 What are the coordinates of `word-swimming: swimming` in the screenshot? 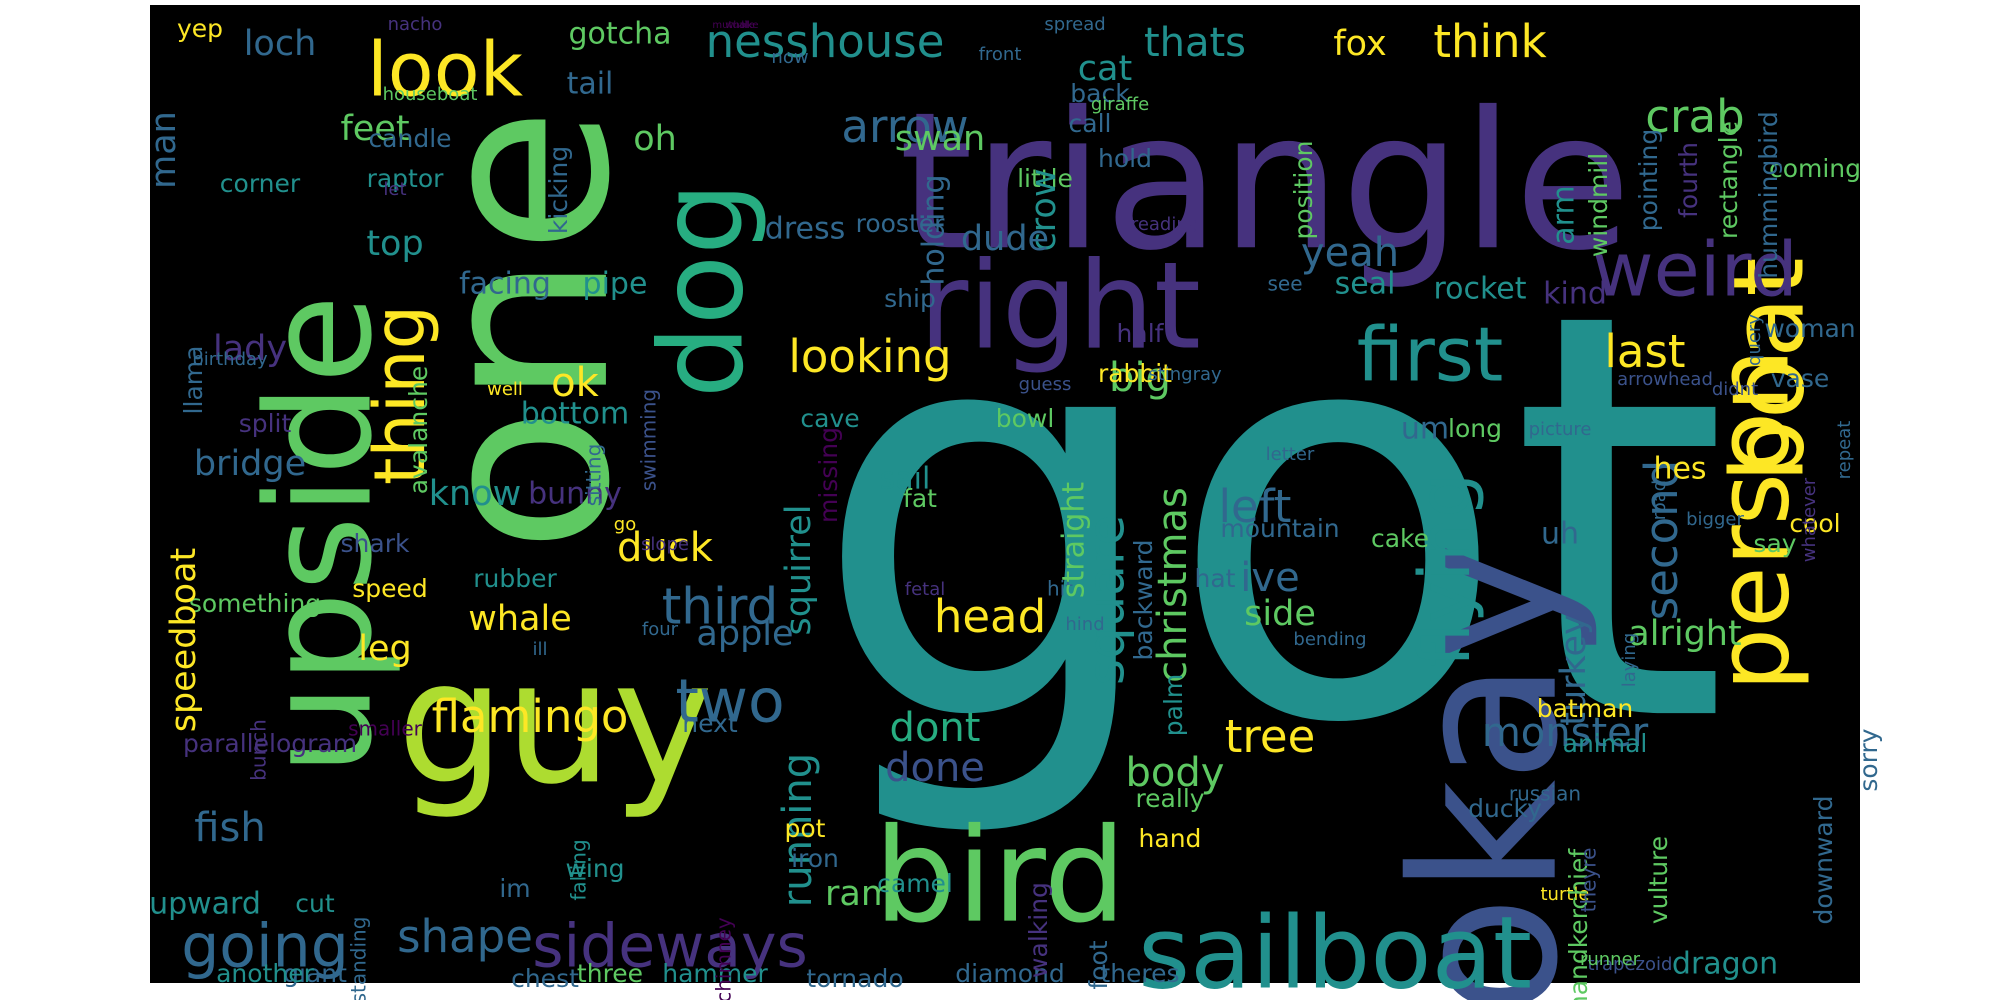 It's located at (649, 440).